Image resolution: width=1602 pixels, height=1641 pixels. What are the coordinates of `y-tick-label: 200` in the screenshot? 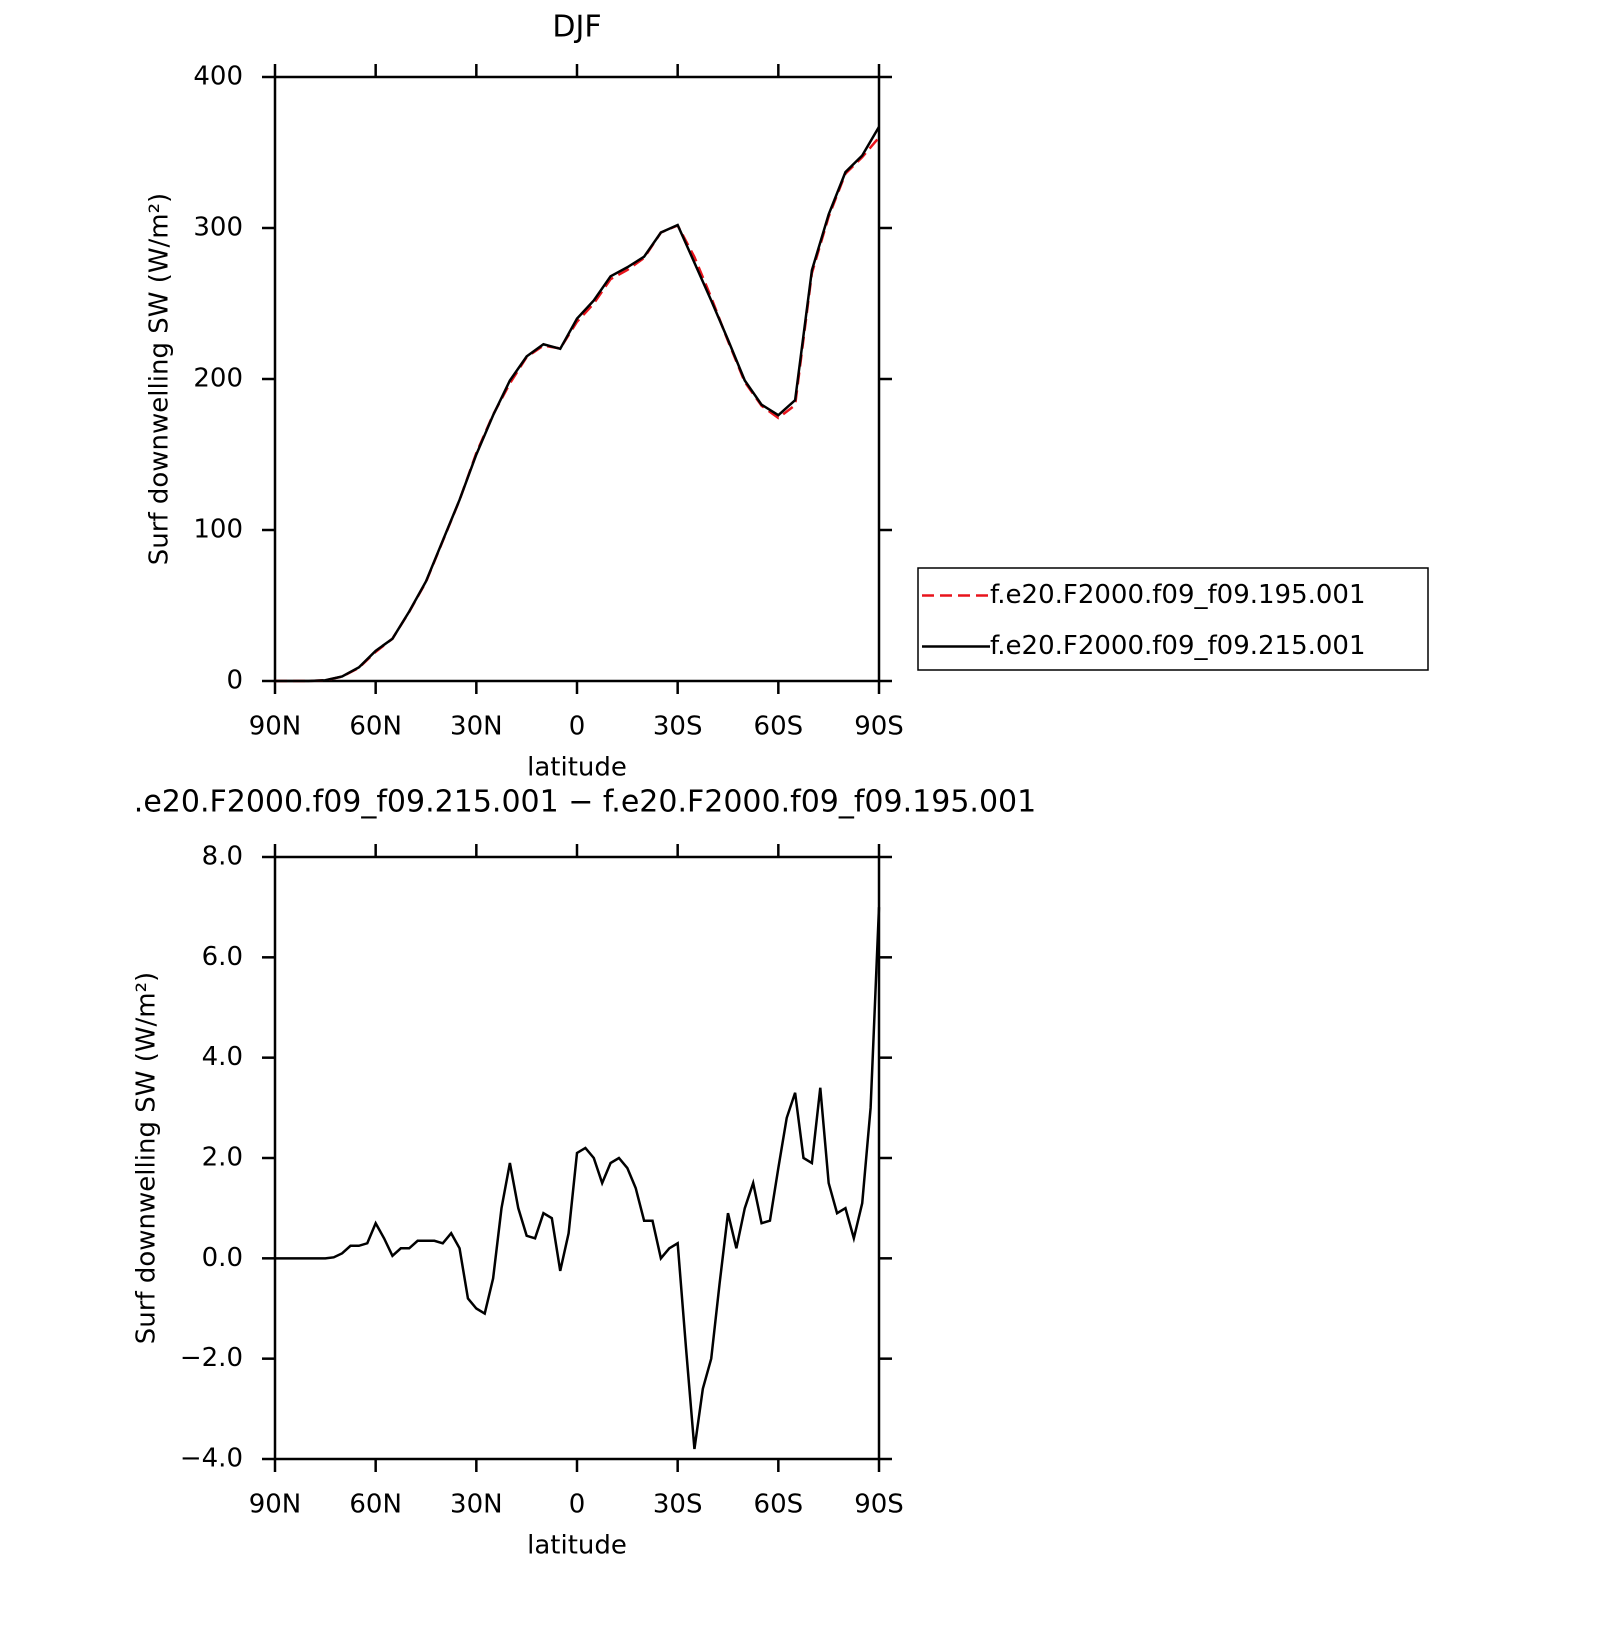 It's located at (218, 379).